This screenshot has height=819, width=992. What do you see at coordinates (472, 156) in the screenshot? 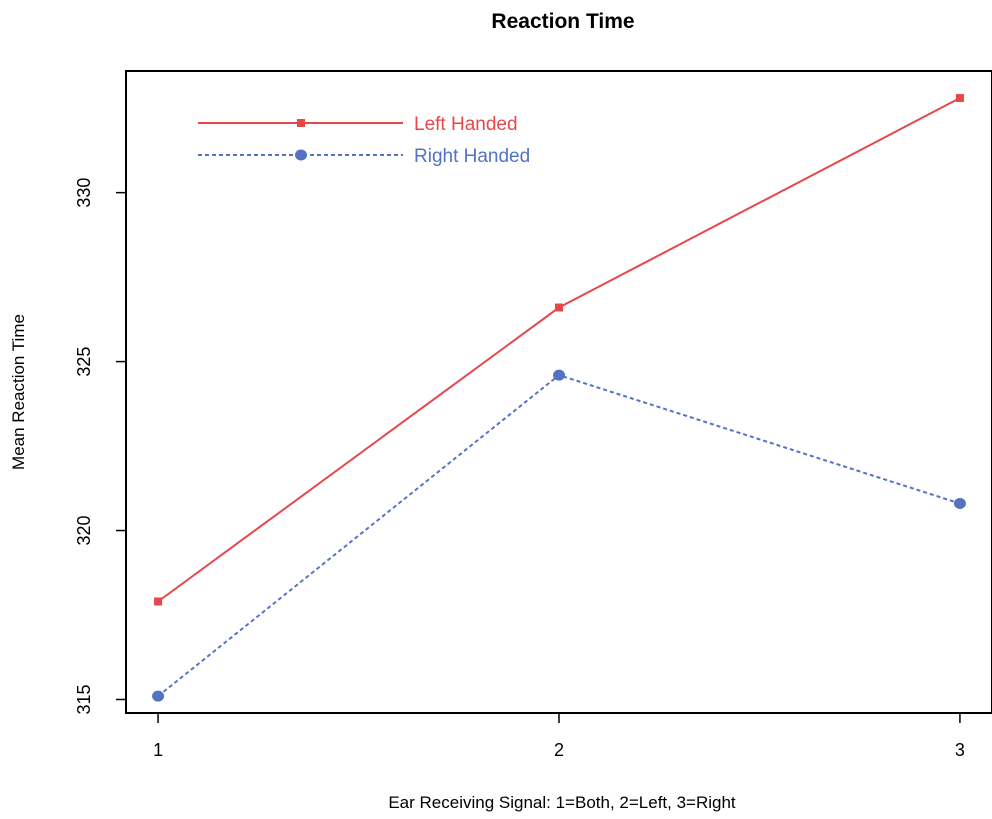
I see `legend-label-1: Right Handed` at bounding box center [472, 156].